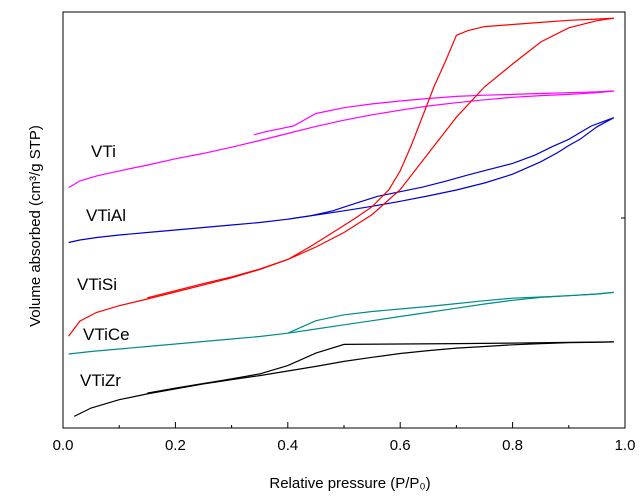 The image size is (641, 497). Describe the element at coordinates (625, 445) in the screenshot. I see `x-tick-label: 1.0` at that location.